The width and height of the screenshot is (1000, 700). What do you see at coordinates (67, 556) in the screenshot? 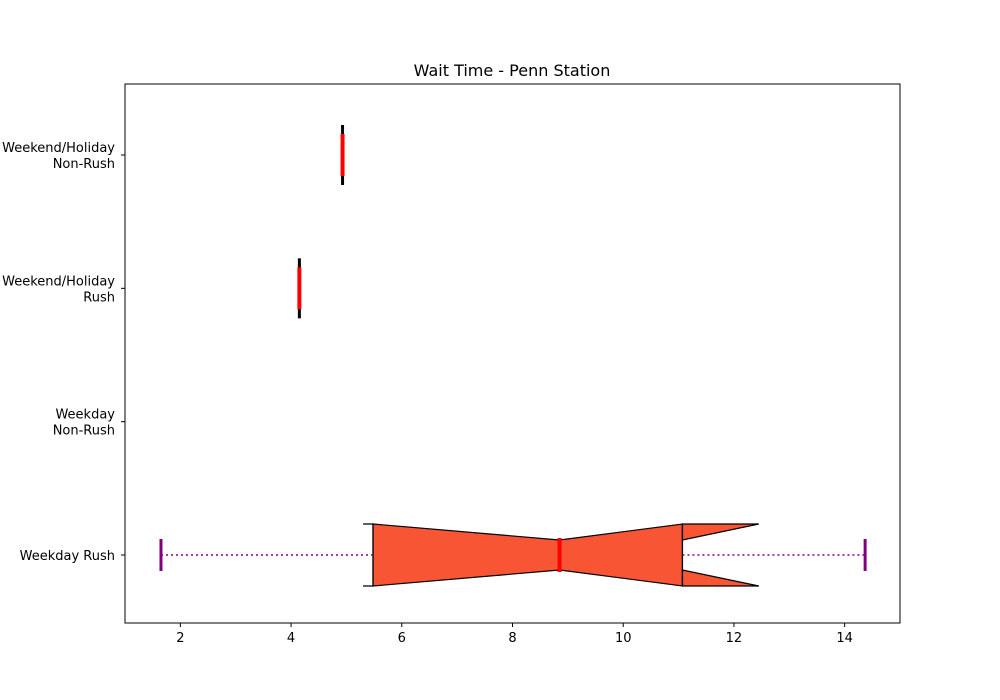
I see `y-tick-label: Weekday Rush` at bounding box center [67, 556].